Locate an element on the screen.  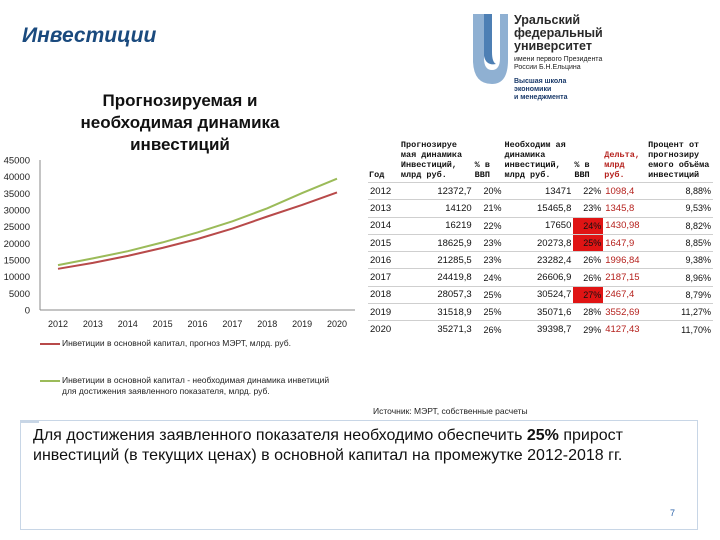
table-row: 2015 18625,9 23% 20273,8 25% 1647,9 8,85% is located at coordinates (540, 242).